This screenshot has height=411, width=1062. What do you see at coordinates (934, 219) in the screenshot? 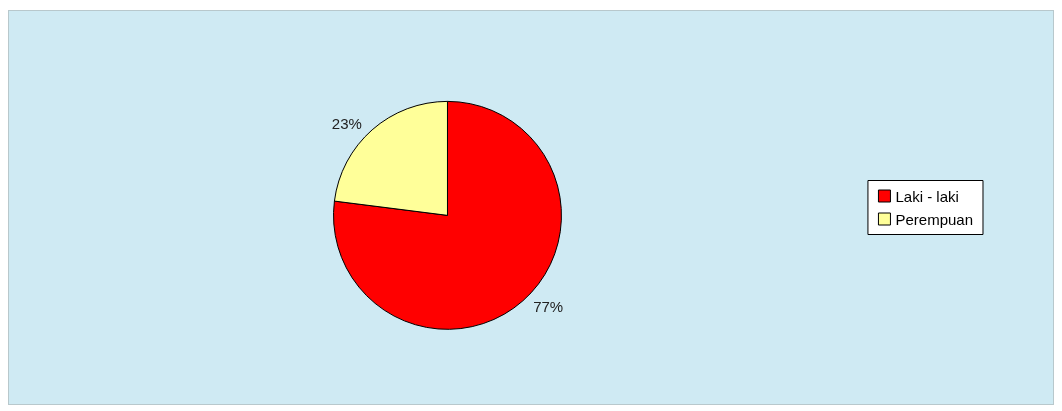
I see `legend-label: Perempuan` at bounding box center [934, 219].